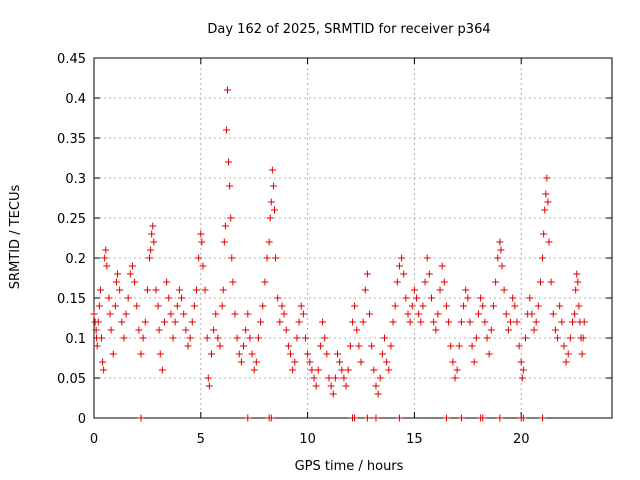  I want to click on x-tick-label: 20, so click(521, 439).